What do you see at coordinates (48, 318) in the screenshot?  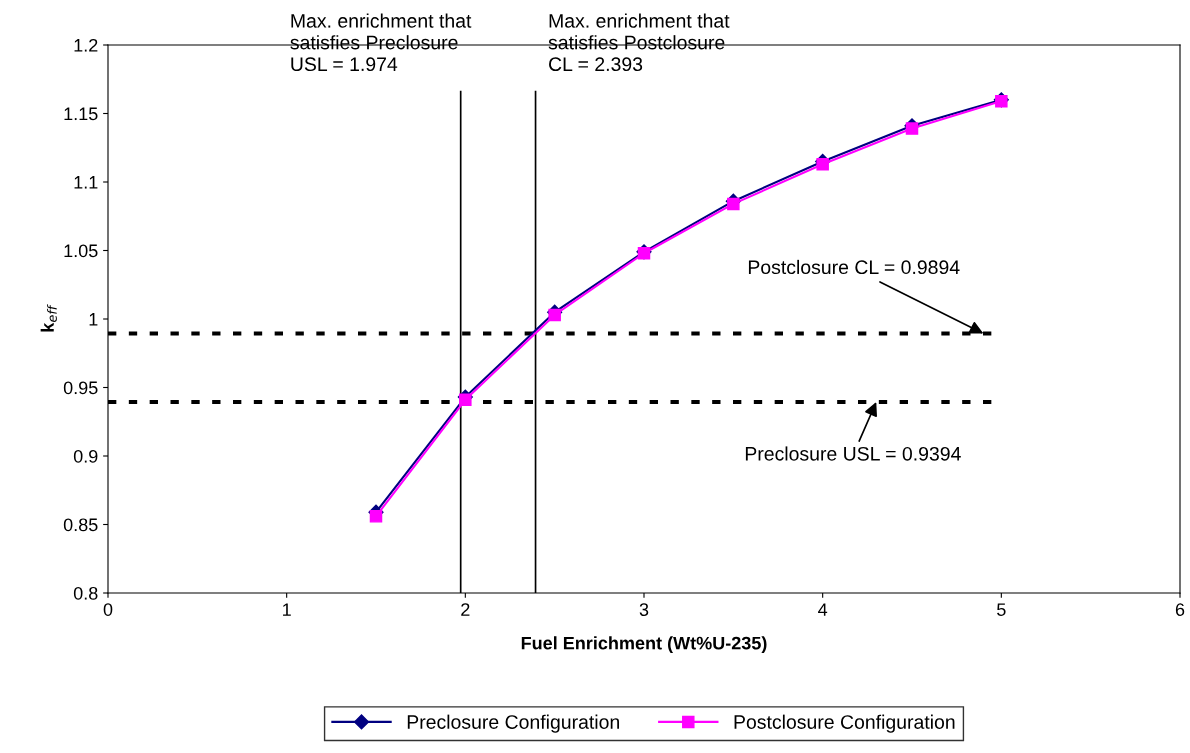 I see `y-axis-title: k$_{eff}$` at bounding box center [48, 318].